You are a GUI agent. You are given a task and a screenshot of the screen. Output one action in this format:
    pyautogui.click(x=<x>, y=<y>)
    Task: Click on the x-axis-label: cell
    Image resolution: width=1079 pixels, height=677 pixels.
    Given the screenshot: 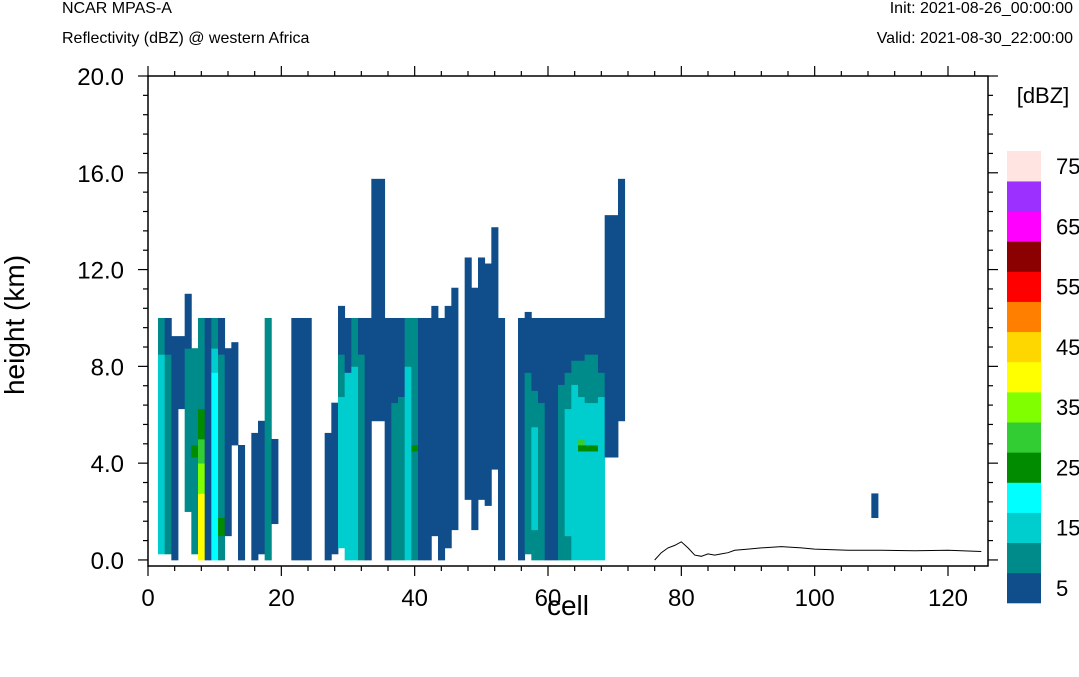 What is the action you would take?
    pyautogui.click(x=568, y=605)
    